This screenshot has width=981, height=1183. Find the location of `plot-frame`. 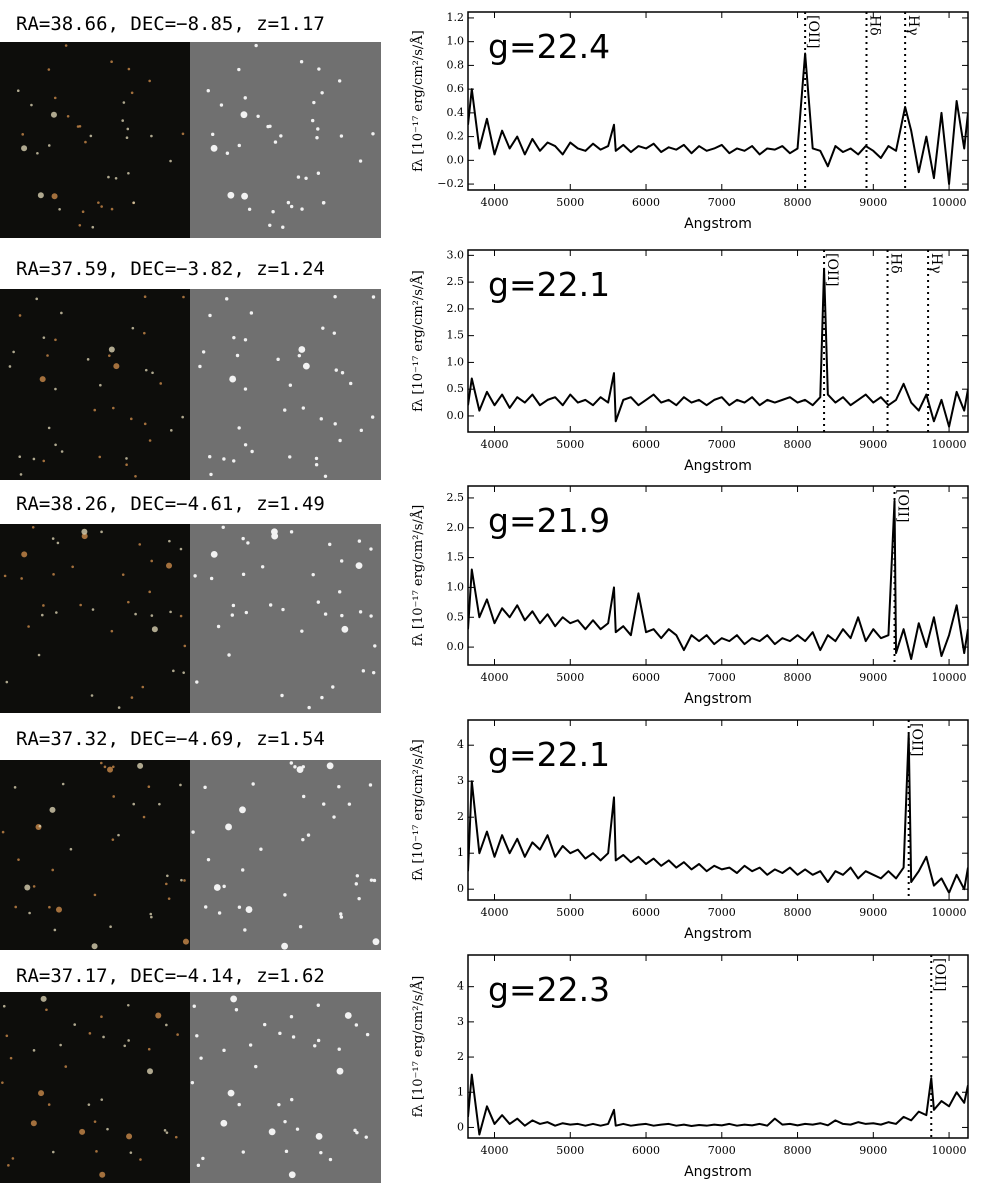

plot-frame is located at coordinates (718, 101).